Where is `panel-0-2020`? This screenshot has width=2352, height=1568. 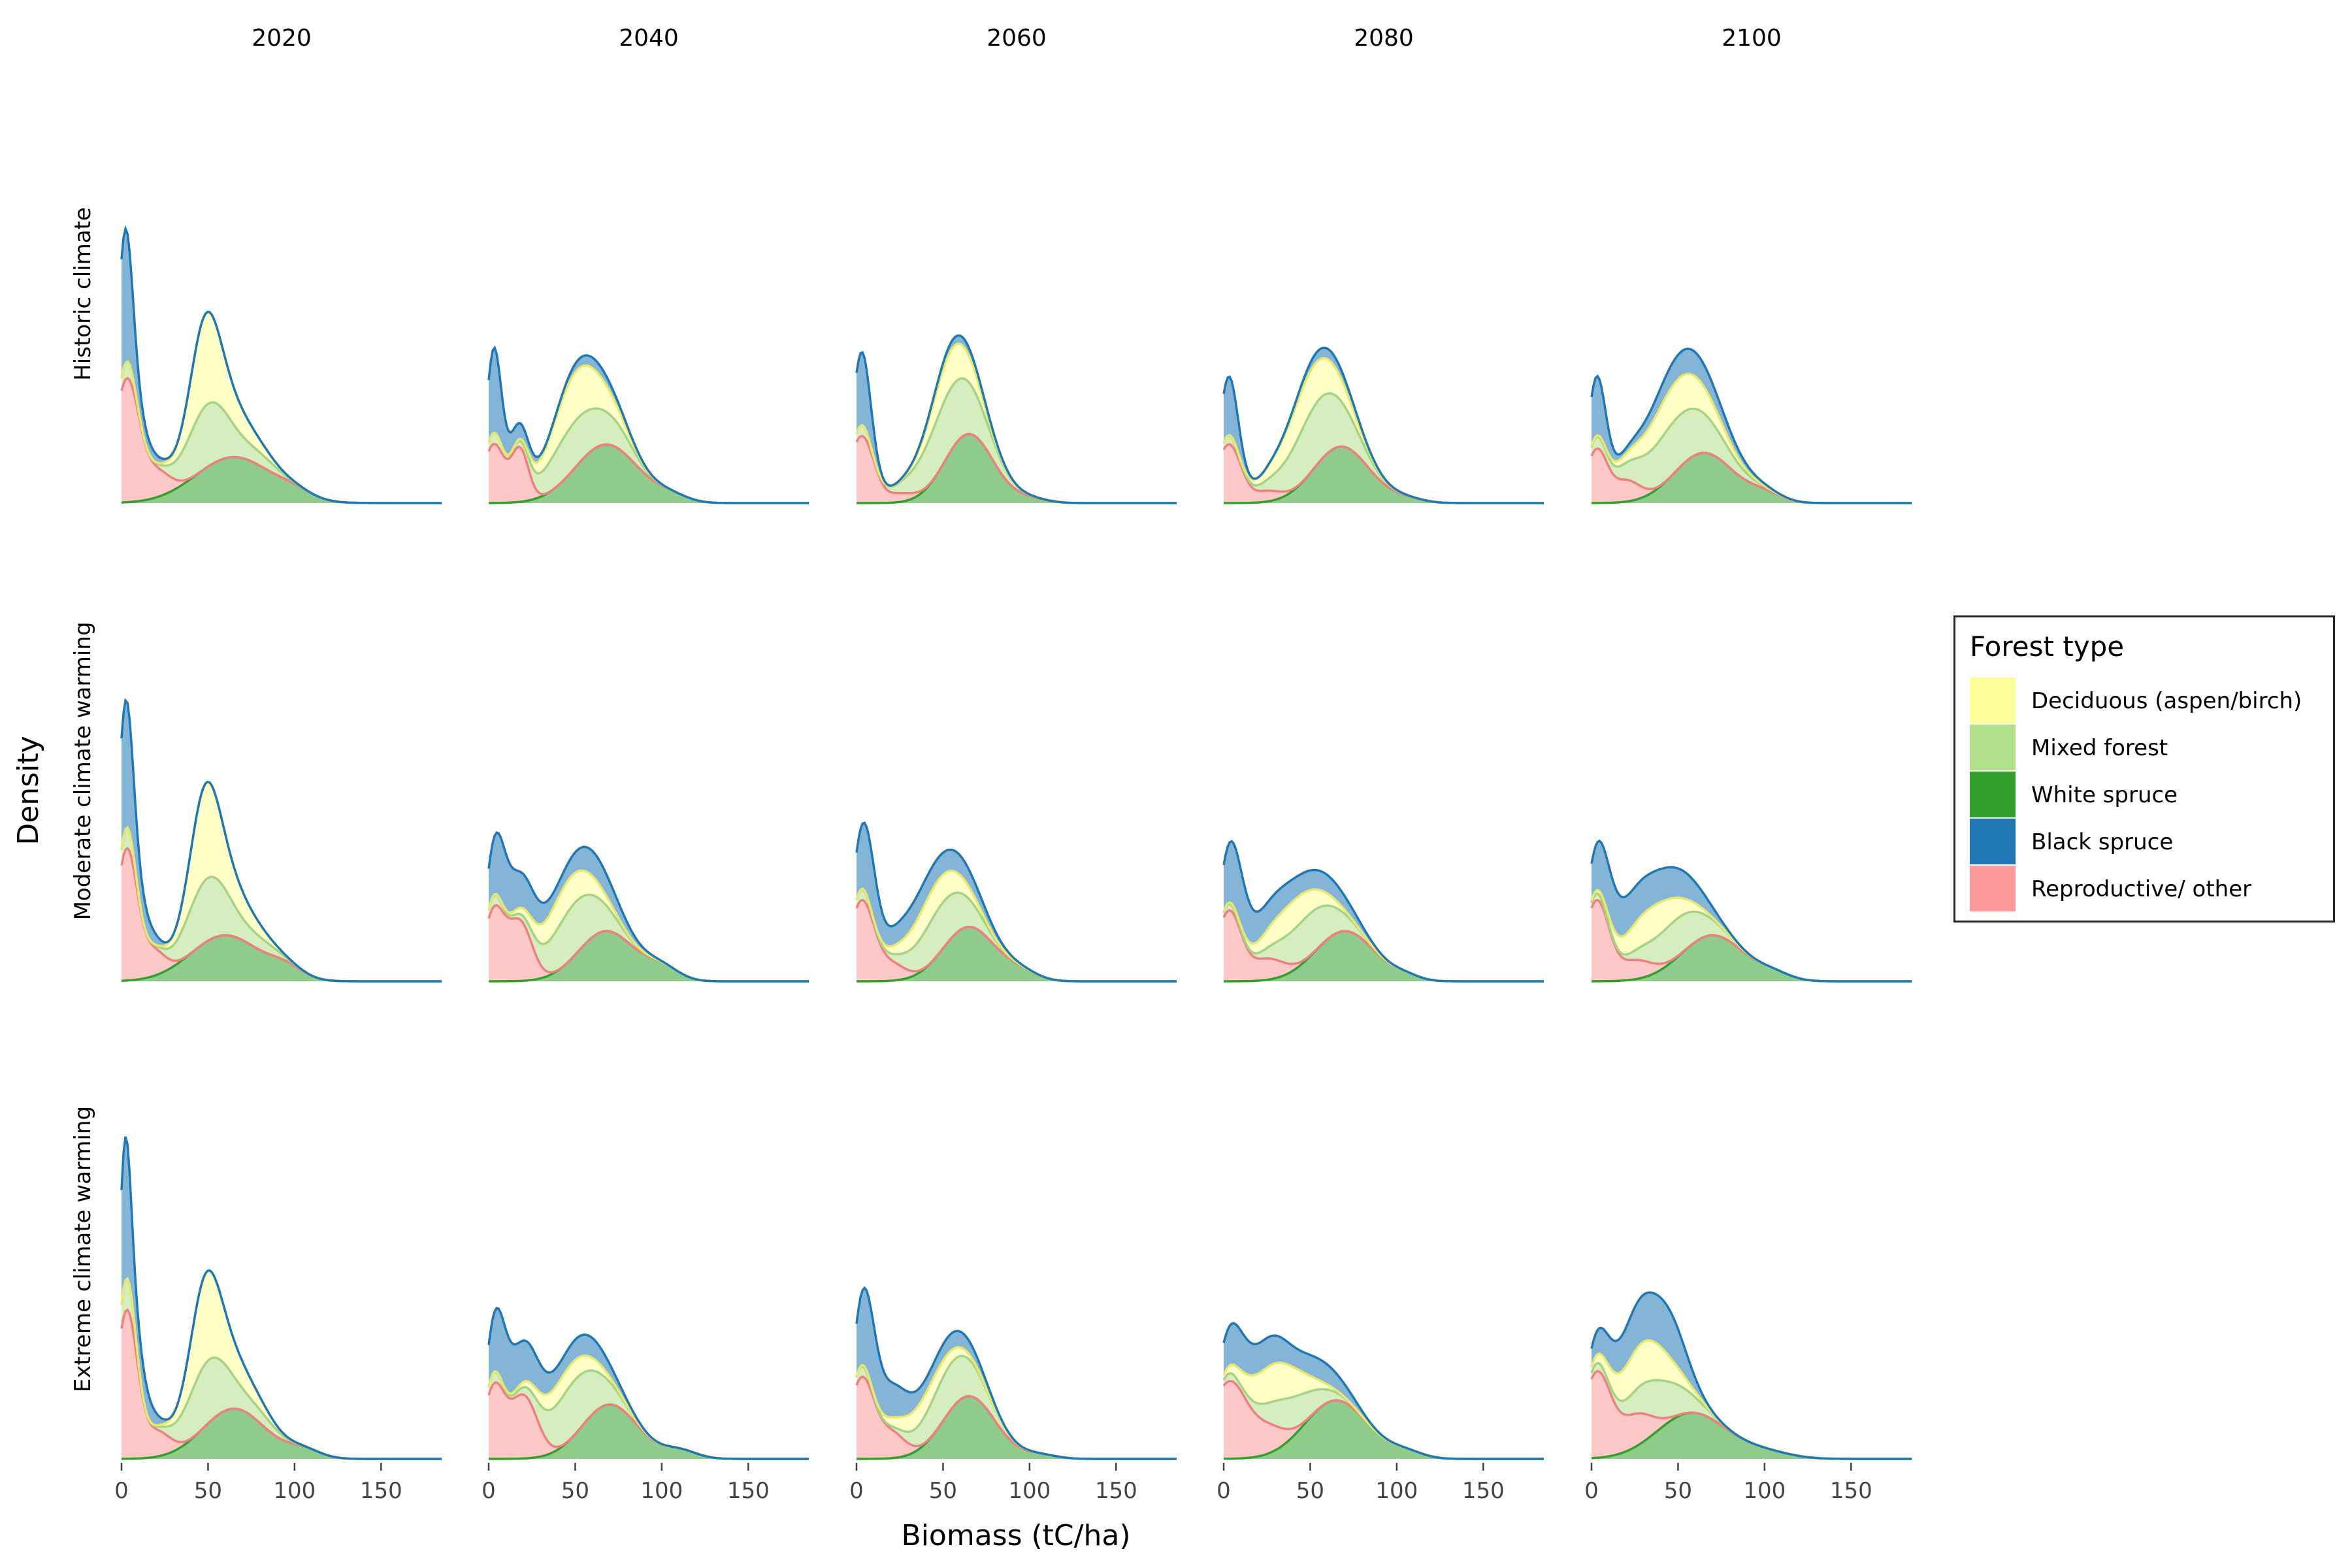
panel-0-2020 is located at coordinates (281, 364).